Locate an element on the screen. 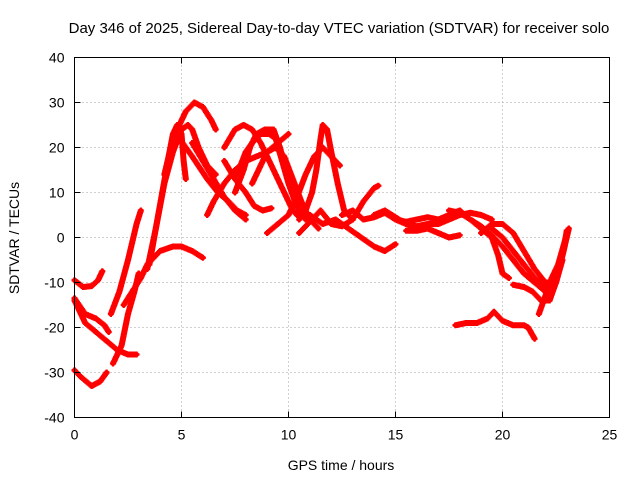 The height and width of the screenshot is (480, 640). y-axis-label: SDTVAR / TECUs is located at coordinates (14, 238).